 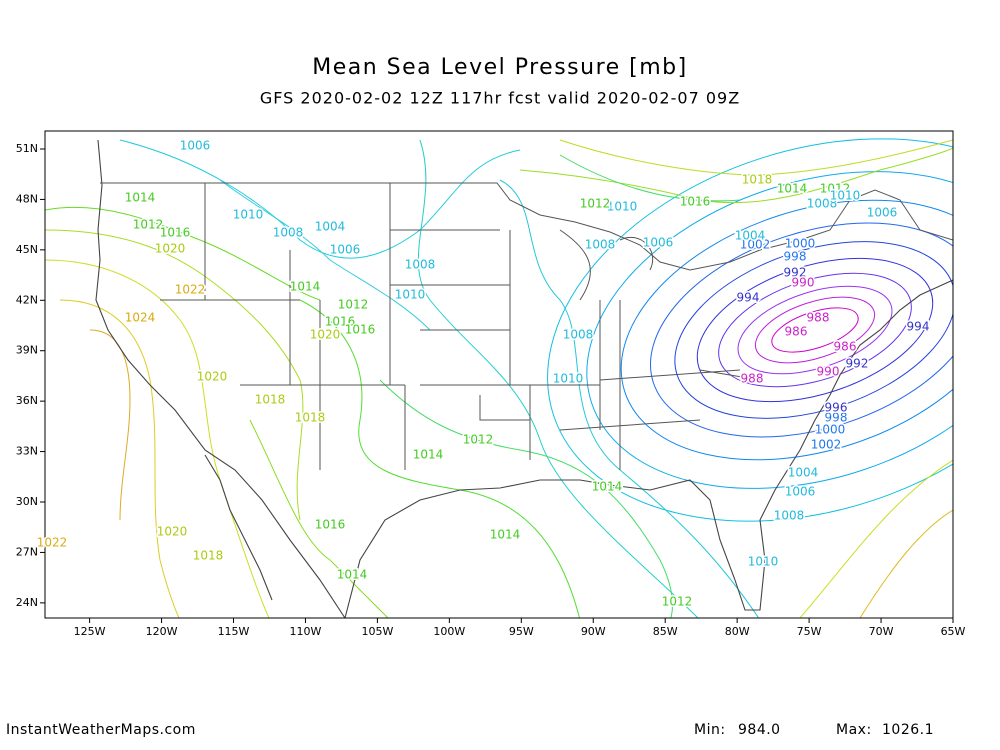 I want to click on x-tick-label: 80W, so click(x=737, y=631).